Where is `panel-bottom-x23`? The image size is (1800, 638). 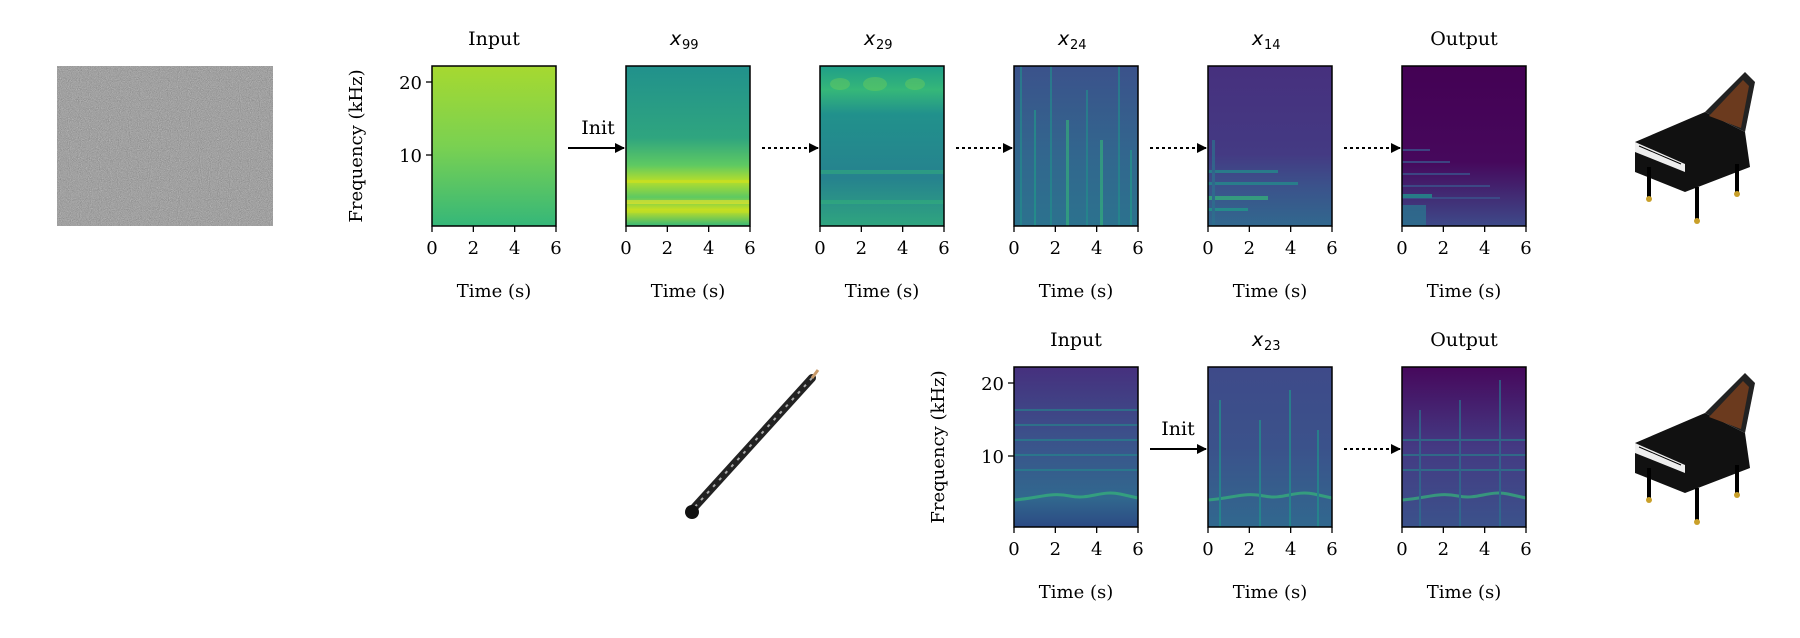
panel-bottom-x23 is located at coordinates (1270, 447).